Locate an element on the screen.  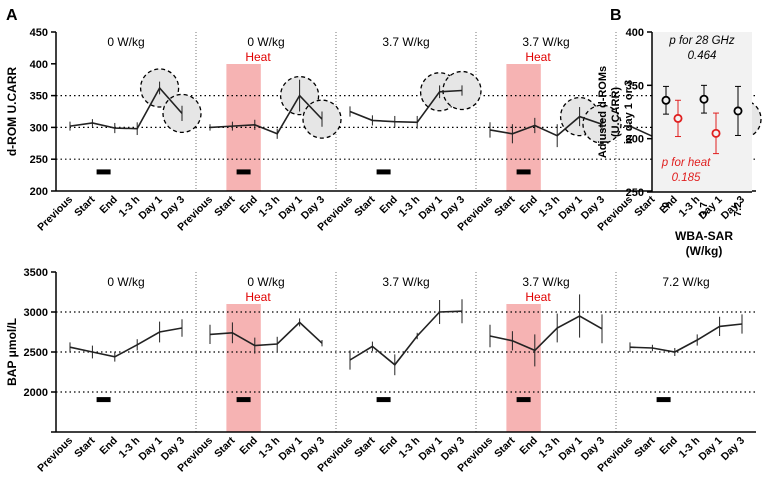
adjusted-x-tick-label: 7.2 is located at coordinates (738, 209).